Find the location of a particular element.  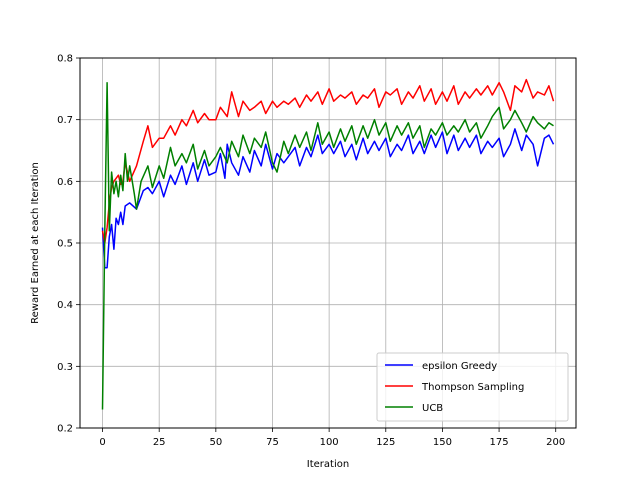

legend-label-thompson-sampling: Thompson Sampling is located at coordinates (472, 387).